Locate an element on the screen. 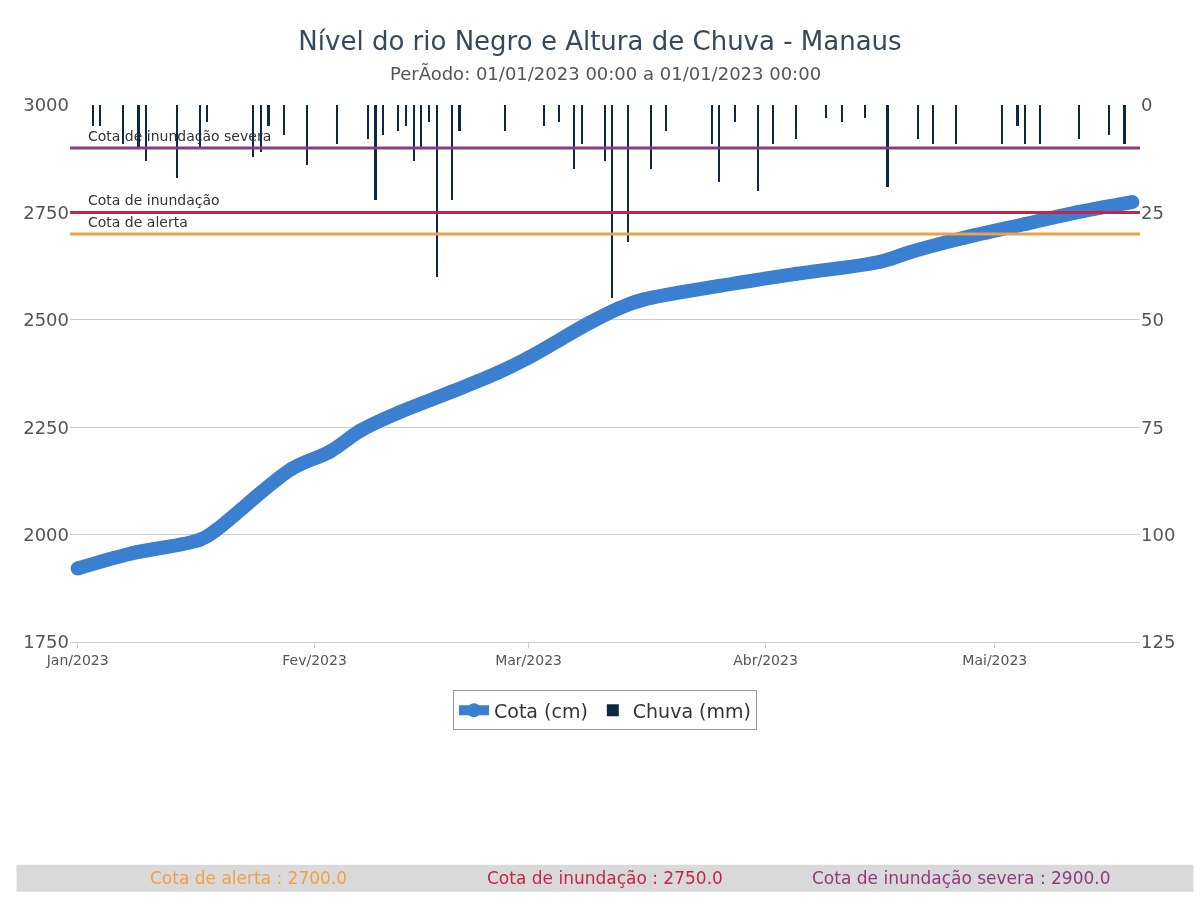 The width and height of the screenshot is (1200, 900). ref-line-label: Cota de alerta is located at coordinates (138, 222).